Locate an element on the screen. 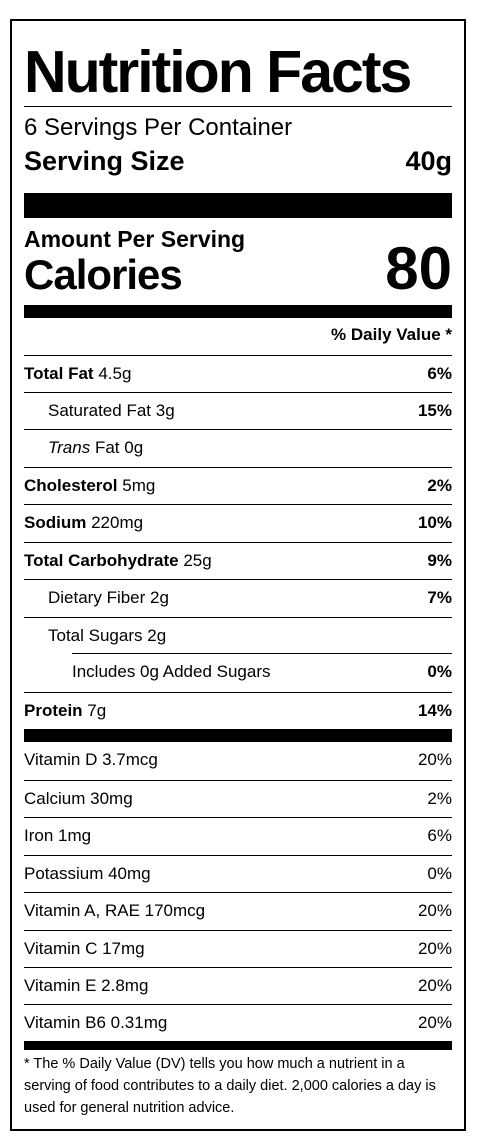  nutrient-name: Sodium is located at coordinates (55, 522).